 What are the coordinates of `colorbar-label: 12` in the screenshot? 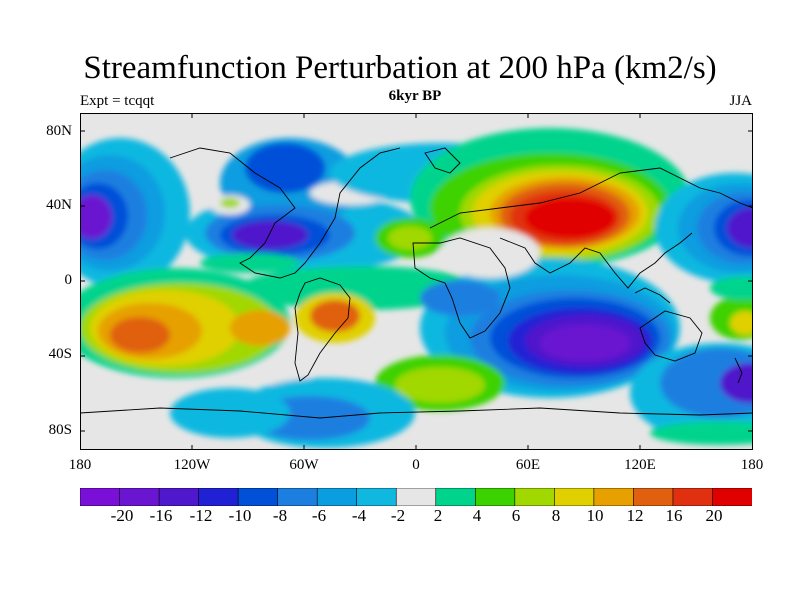 It's located at (635, 515).